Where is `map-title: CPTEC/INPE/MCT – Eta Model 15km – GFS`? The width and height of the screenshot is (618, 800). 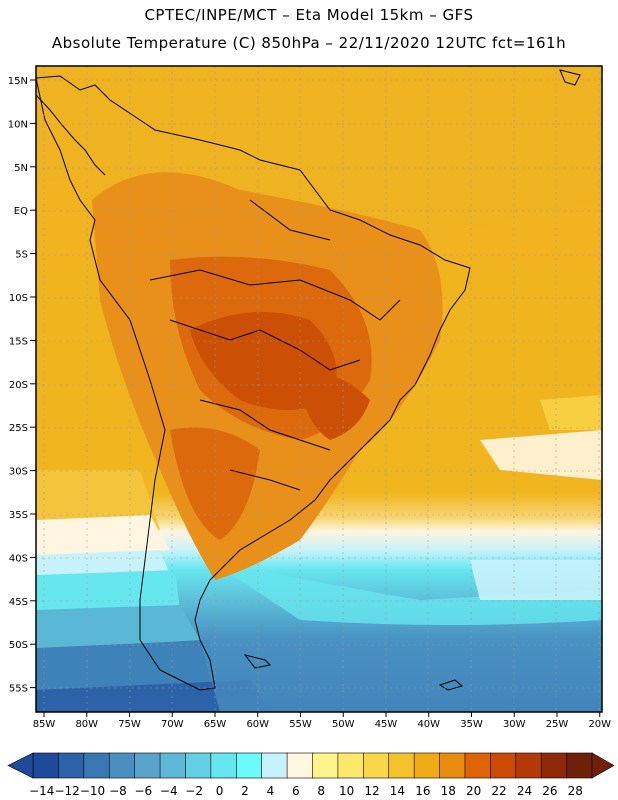
map-title: CPTEC/INPE/MCT – Eta Model 15km – GFS is located at coordinates (309, 15).